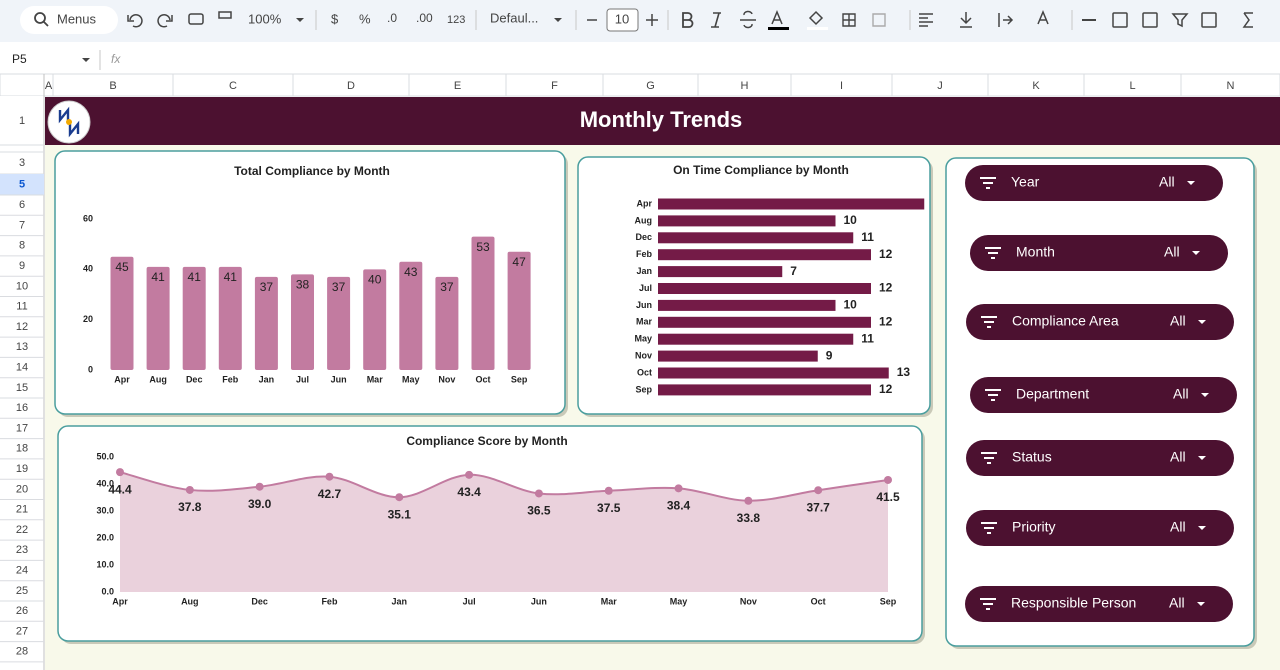  What do you see at coordinates (22, 449) in the screenshot?
I see `row-header: 18` at bounding box center [22, 449].